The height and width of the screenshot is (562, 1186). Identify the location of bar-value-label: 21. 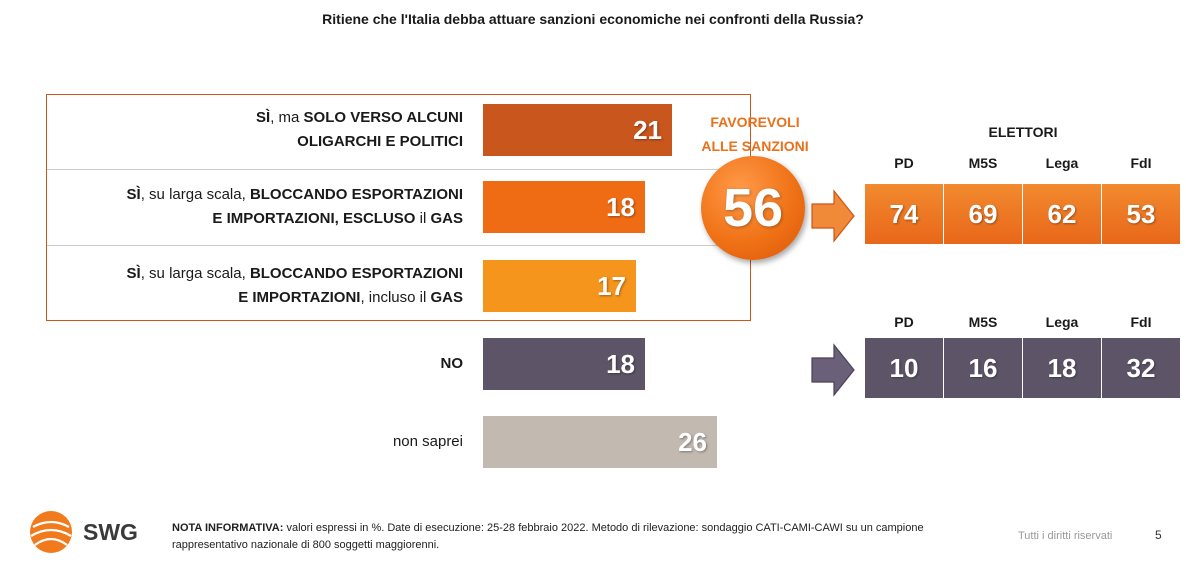
(647, 130).